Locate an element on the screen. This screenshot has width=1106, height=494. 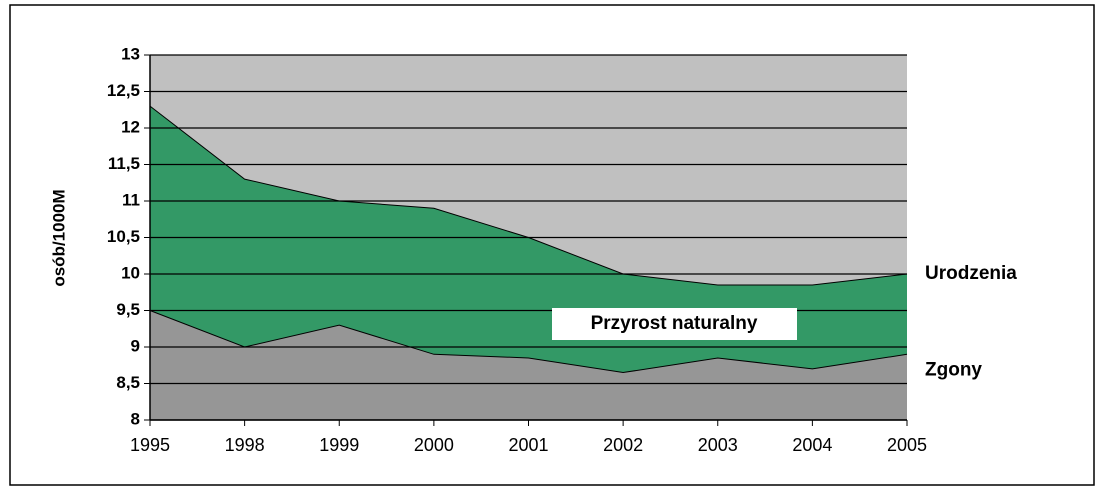
y-axis-label: osób/1000M is located at coordinates (58, 237).